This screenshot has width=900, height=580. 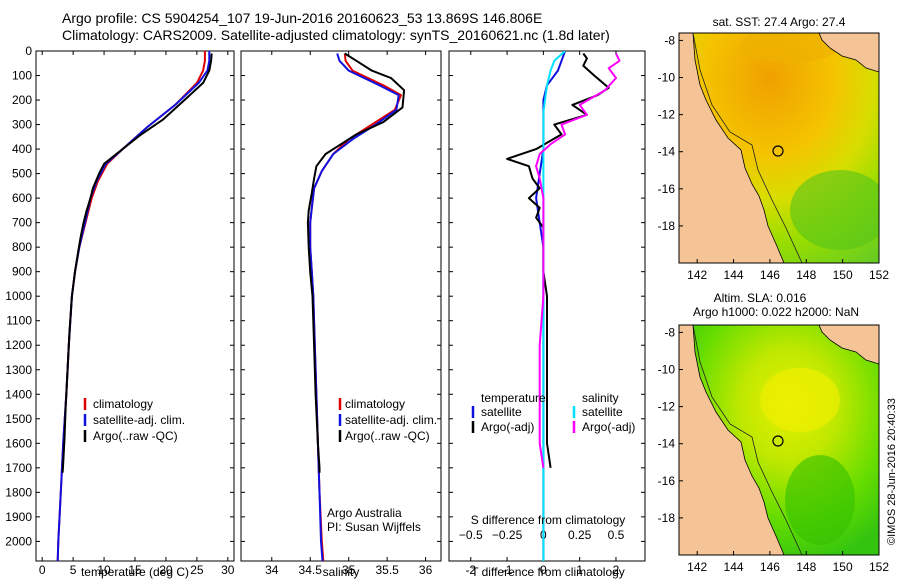 I want to click on x-tick-label: 34.5, so click(x=311, y=570).